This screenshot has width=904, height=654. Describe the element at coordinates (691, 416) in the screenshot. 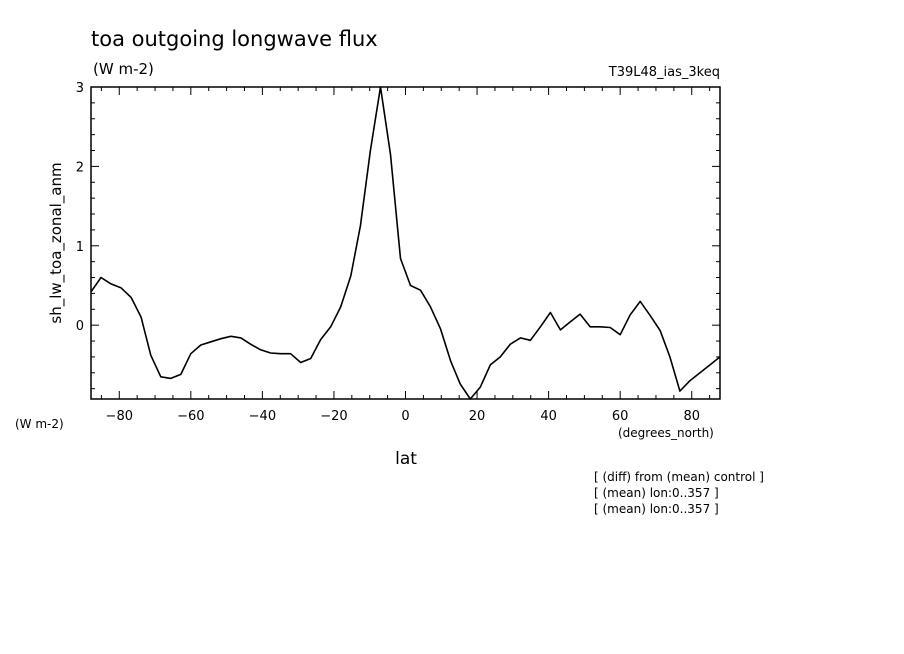

I see `x-tick-label: 80` at that location.